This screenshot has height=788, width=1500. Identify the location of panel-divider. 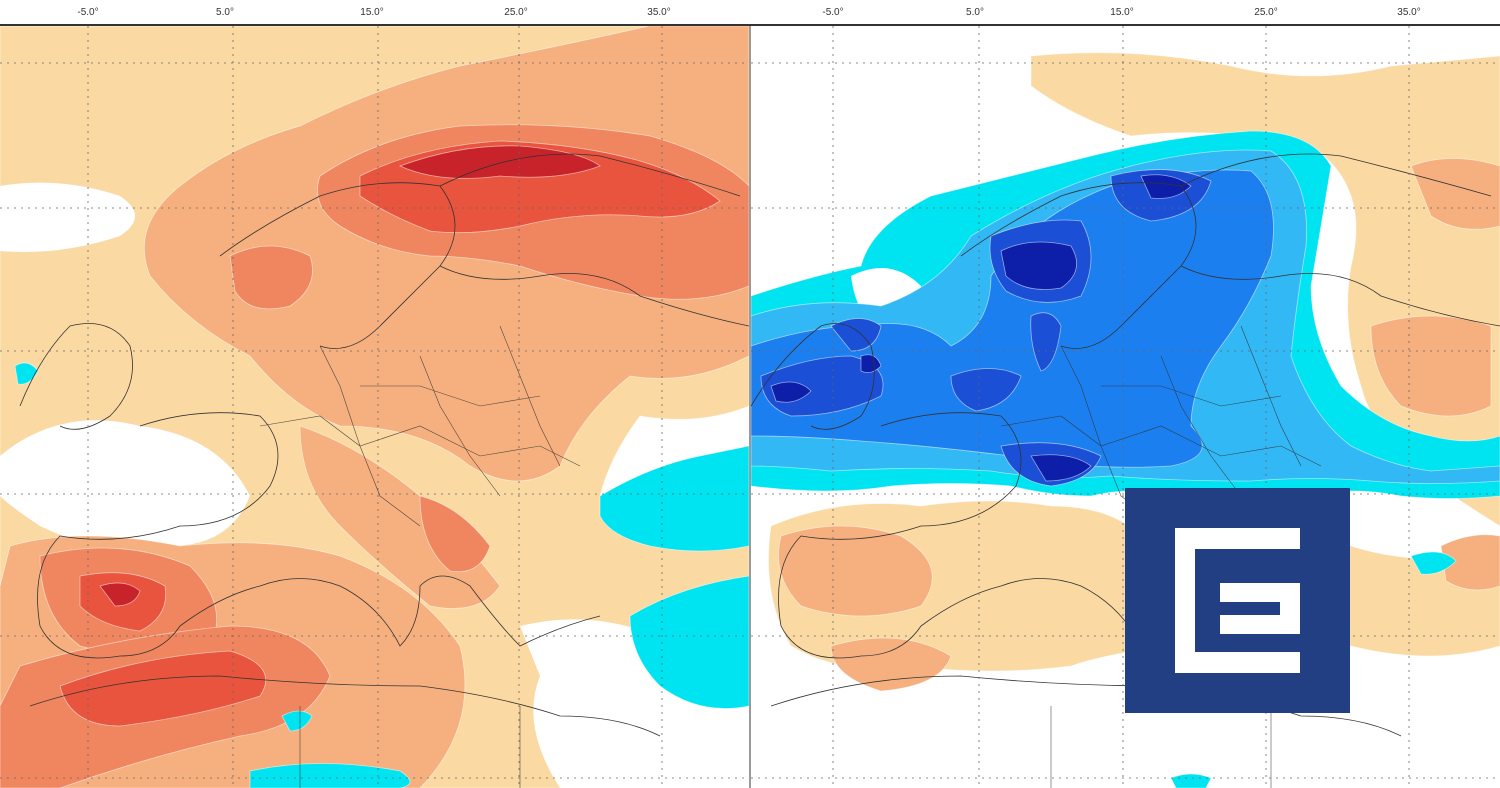
(750, 407).